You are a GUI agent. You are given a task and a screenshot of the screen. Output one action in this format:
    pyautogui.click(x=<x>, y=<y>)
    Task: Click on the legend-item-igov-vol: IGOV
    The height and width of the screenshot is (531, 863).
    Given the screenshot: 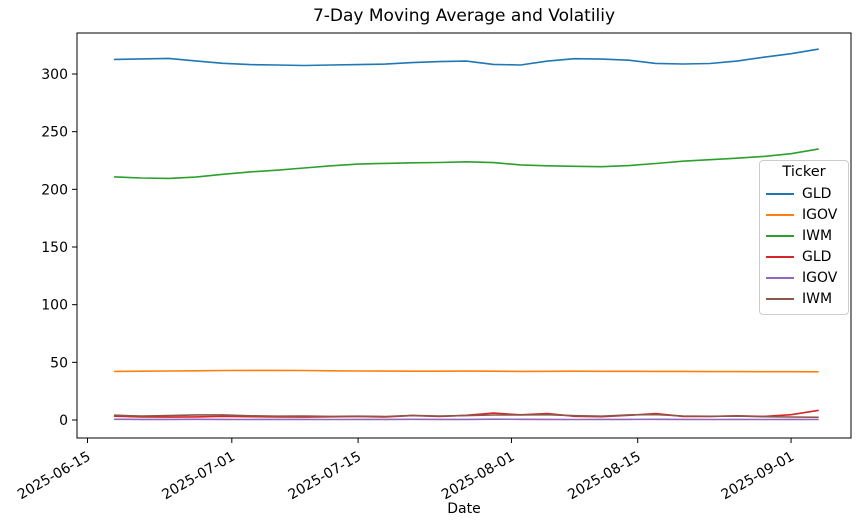 What is the action you would take?
    pyautogui.click(x=804, y=277)
    